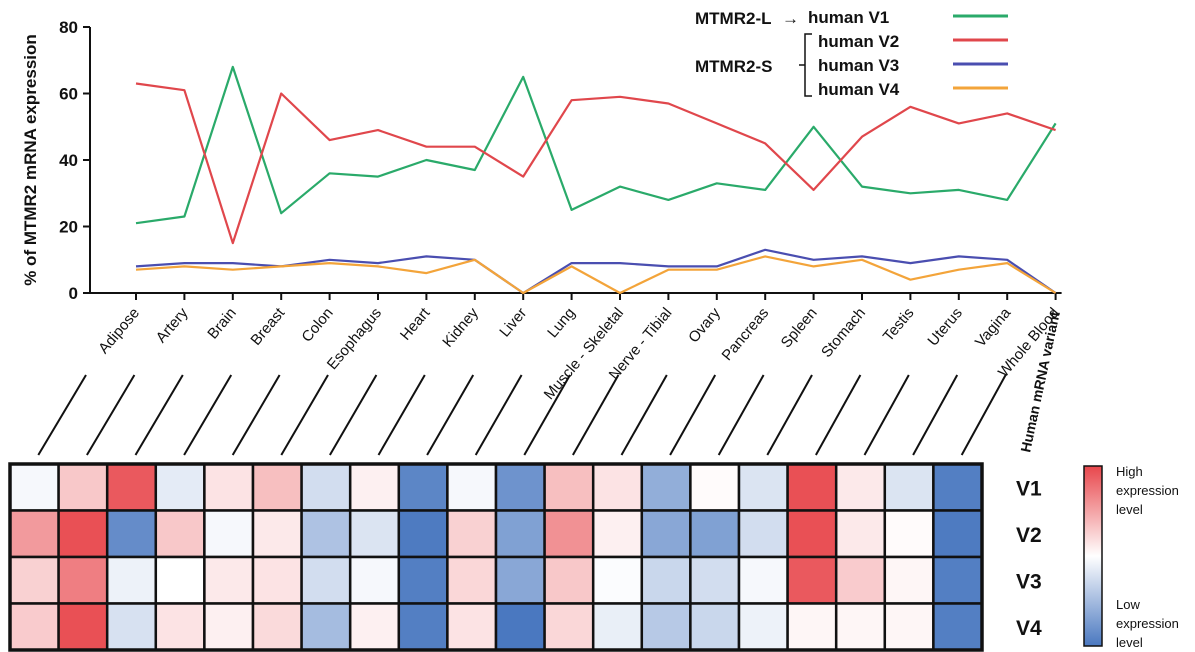  I want to click on series-line-v4, so click(596, 275).